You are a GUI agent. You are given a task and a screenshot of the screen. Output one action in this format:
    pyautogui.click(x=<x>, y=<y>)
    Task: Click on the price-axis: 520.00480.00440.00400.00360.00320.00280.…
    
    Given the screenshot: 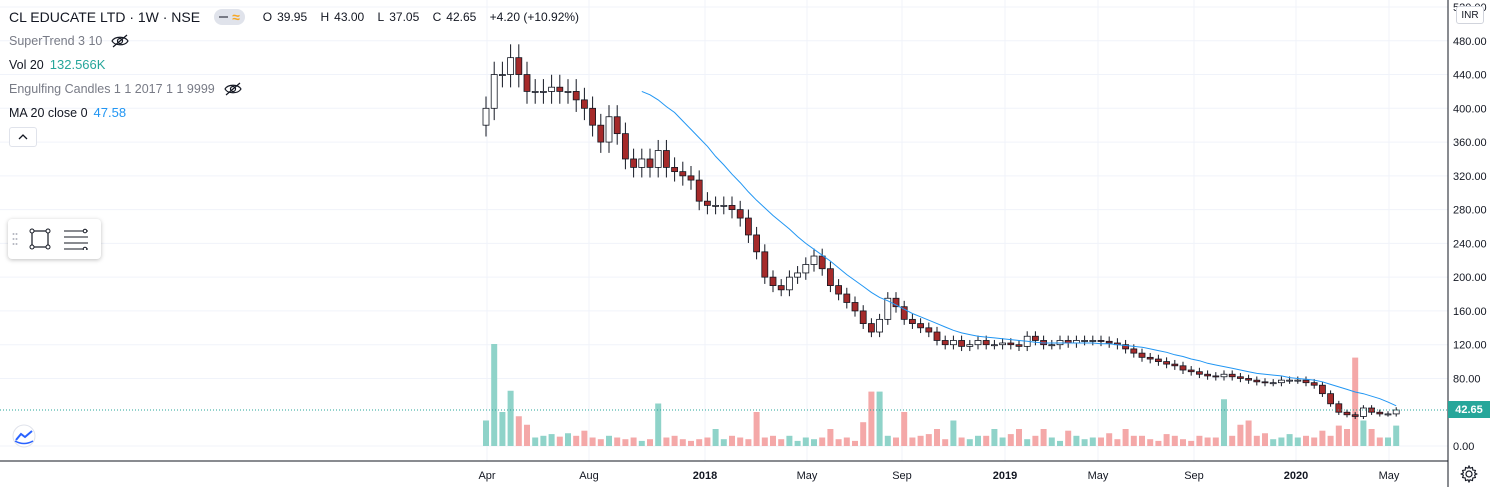 What is the action you would take?
    pyautogui.click(x=1470, y=227)
    